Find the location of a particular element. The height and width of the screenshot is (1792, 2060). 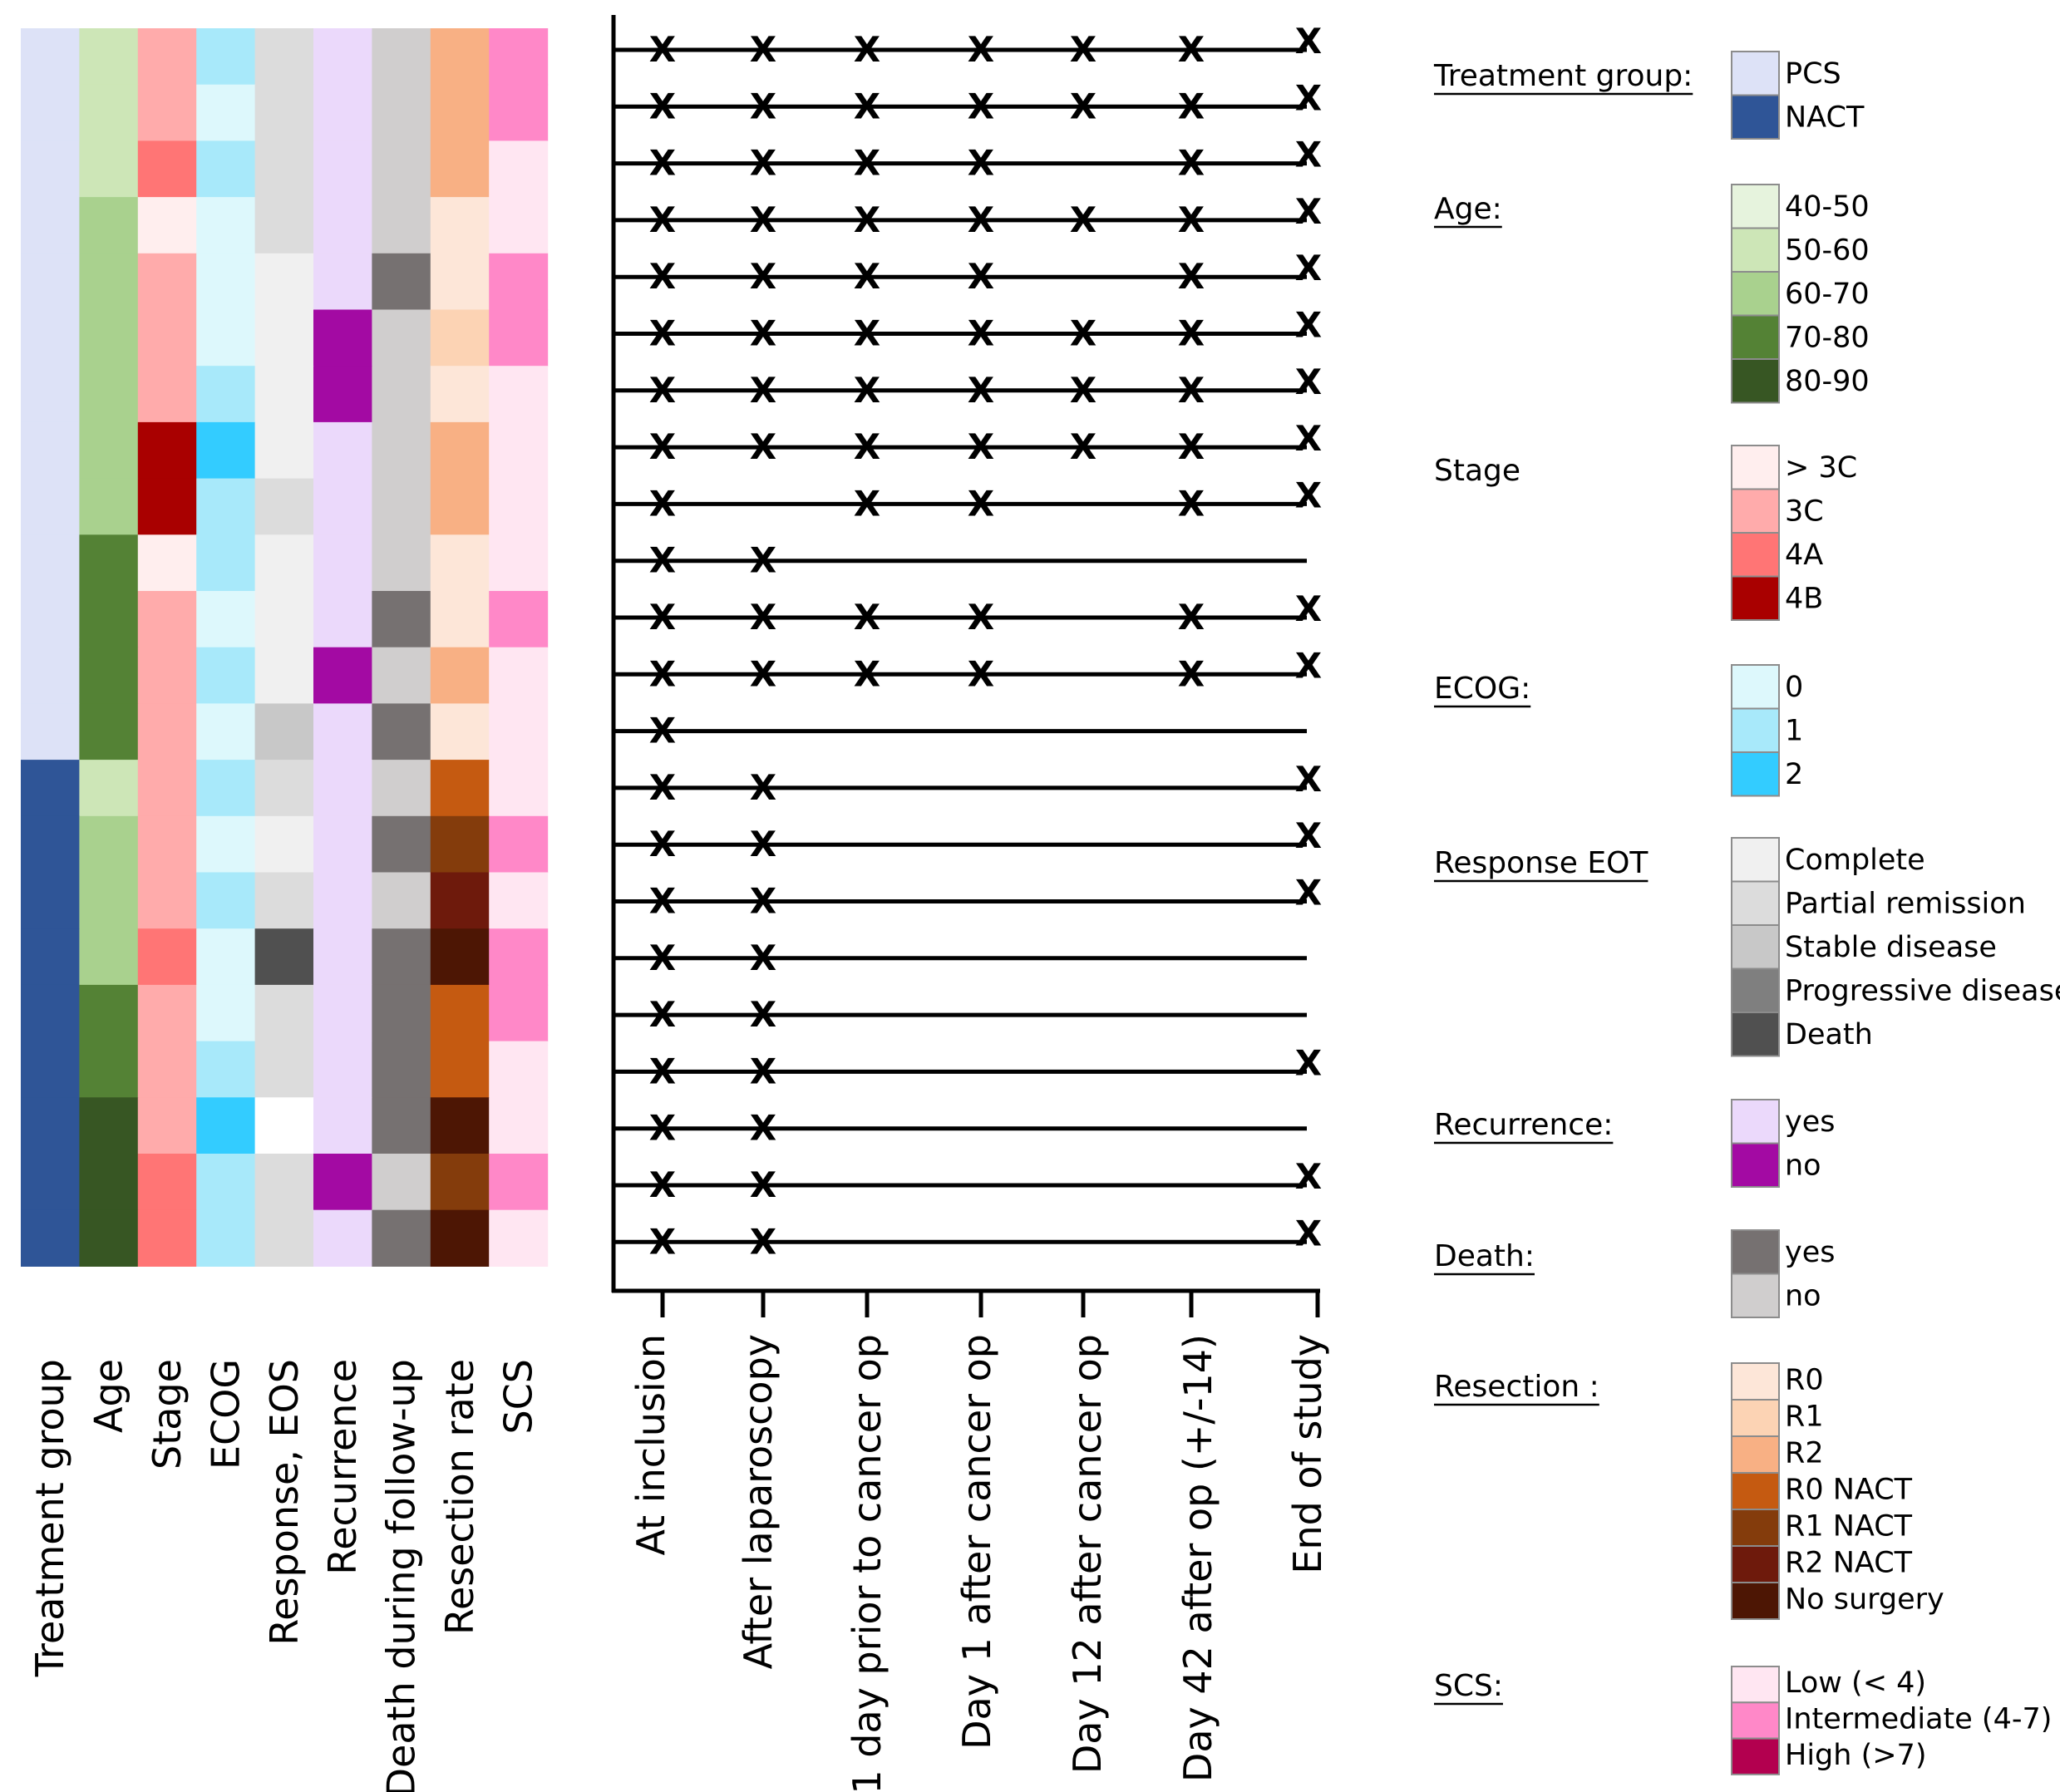

legend-item-label: Death is located at coordinates (1829, 1034).